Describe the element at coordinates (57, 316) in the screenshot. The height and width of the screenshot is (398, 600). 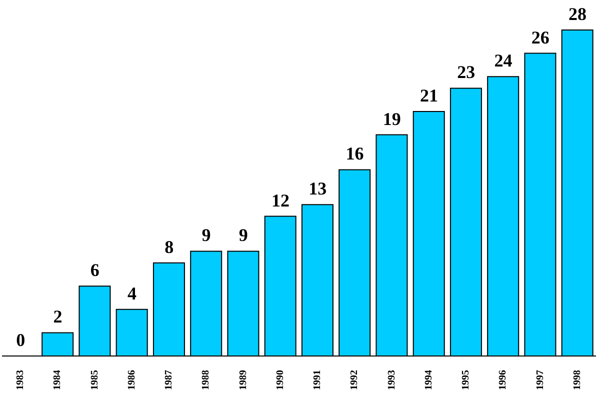
I see `data-label: 2` at that location.